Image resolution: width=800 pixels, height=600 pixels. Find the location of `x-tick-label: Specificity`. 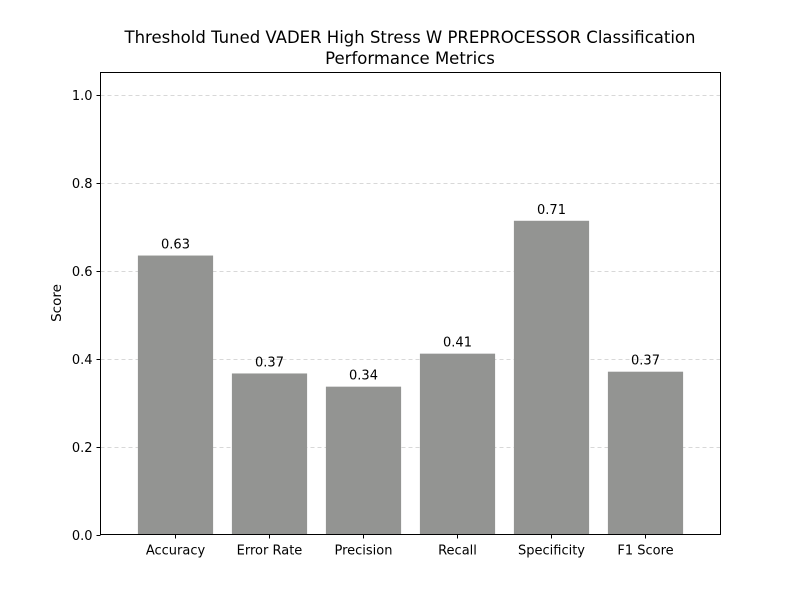

x-tick-label: Specificity is located at coordinates (551, 551).